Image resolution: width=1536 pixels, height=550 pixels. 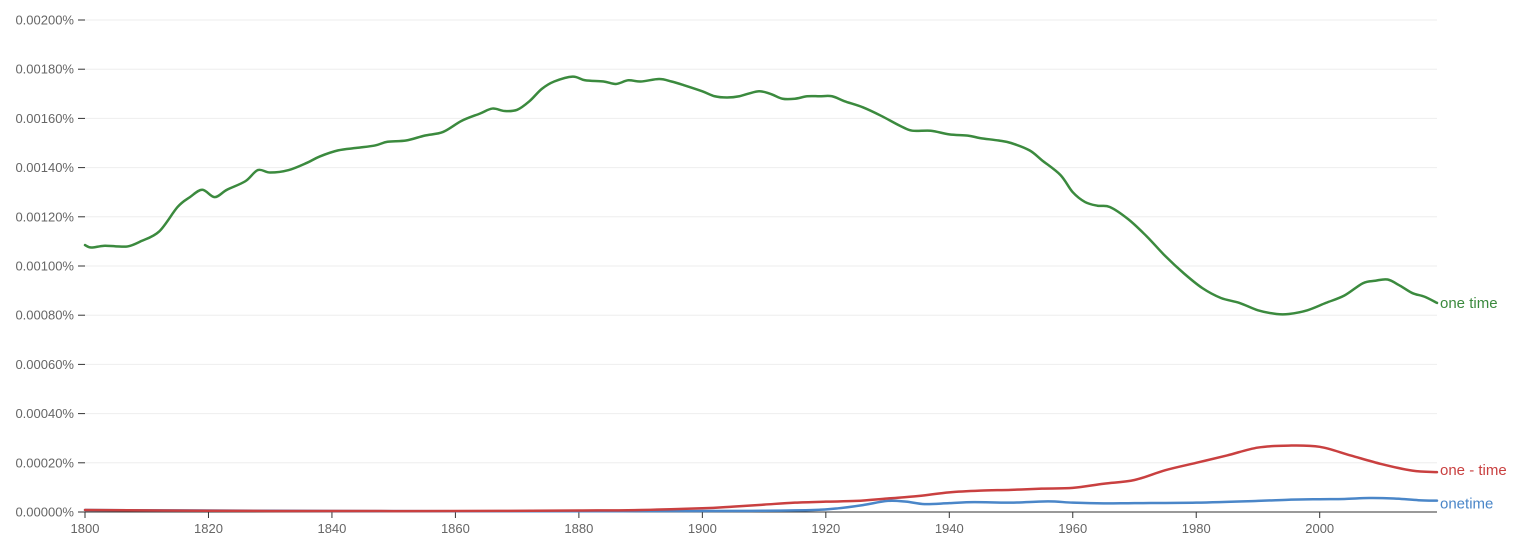 I want to click on x-tick-label: 1920, so click(x=825, y=528).